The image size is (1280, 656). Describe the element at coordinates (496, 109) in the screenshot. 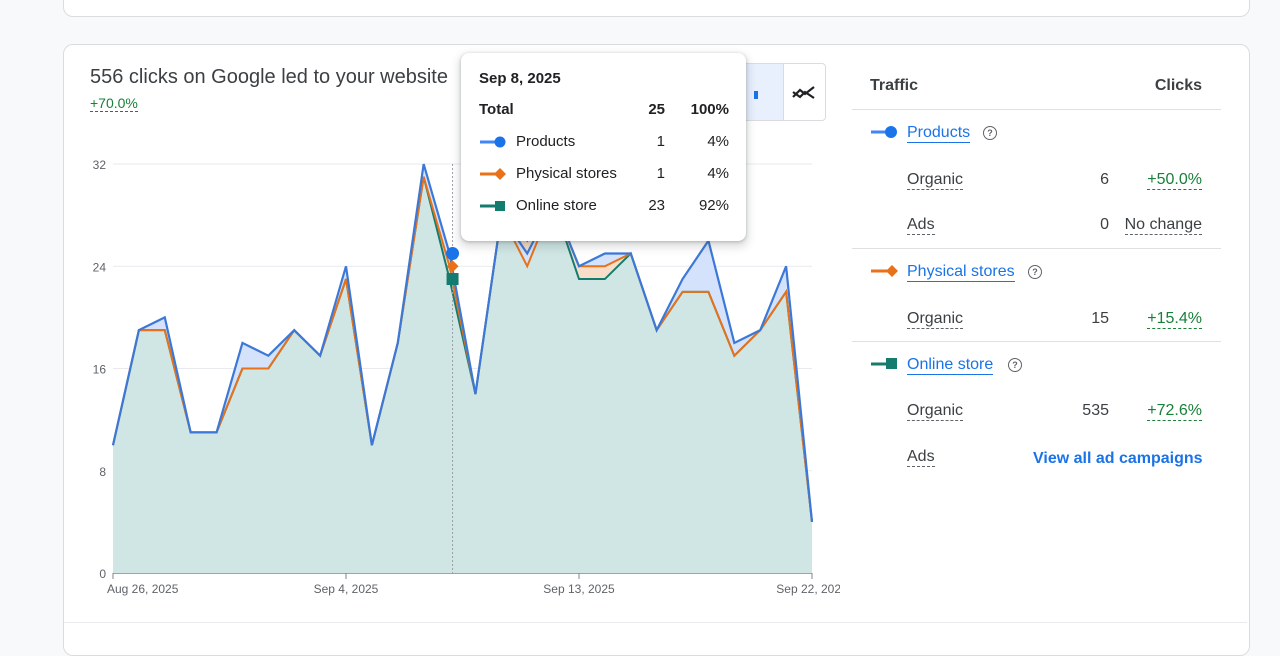

I see `tooltip-total-label: Total` at that location.